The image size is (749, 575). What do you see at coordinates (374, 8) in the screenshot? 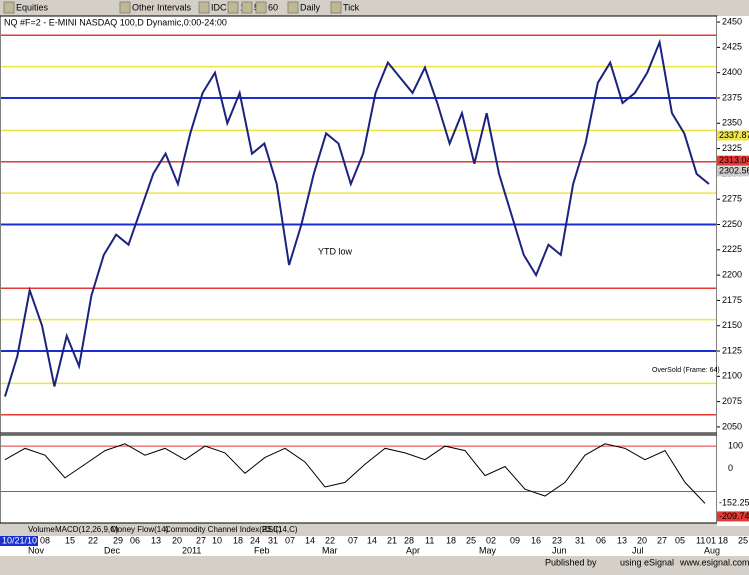
I see `toolbar` at bounding box center [374, 8].